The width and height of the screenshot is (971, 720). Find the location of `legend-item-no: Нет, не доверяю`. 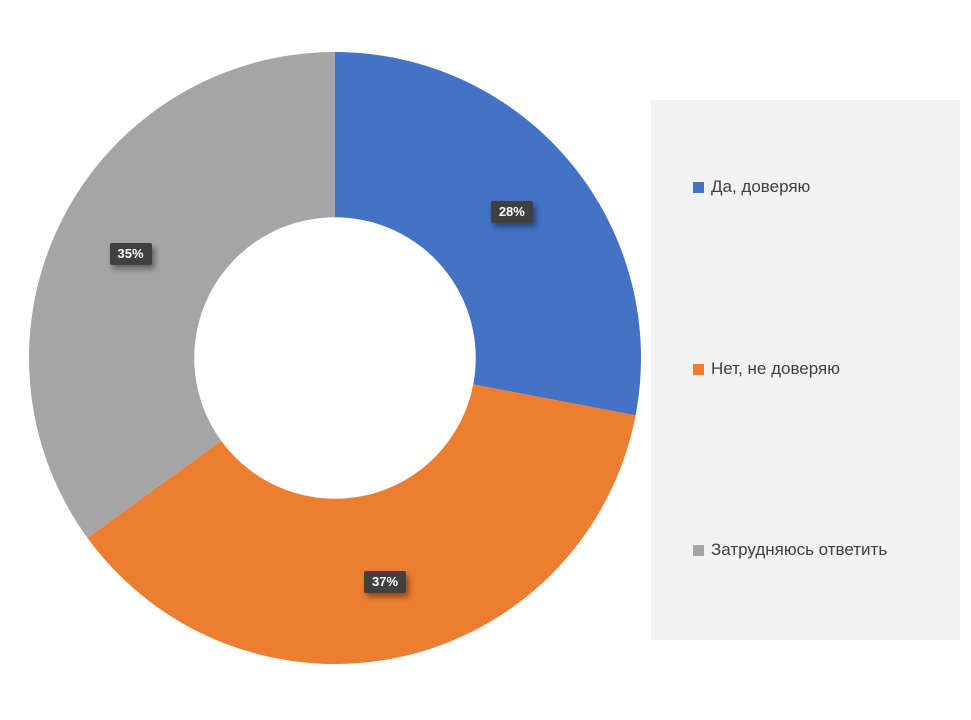

legend-item-no: Нет, не доверяю is located at coordinates (818, 368).